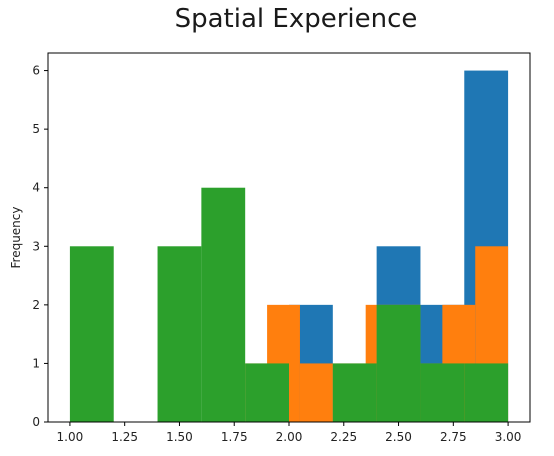 This screenshot has width=554, height=456. I want to click on y-tick-label: 6, so click(36, 71).